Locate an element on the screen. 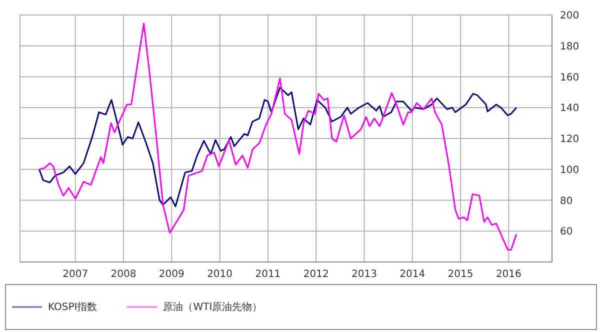  y-tick-label: 80 is located at coordinates (566, 201).